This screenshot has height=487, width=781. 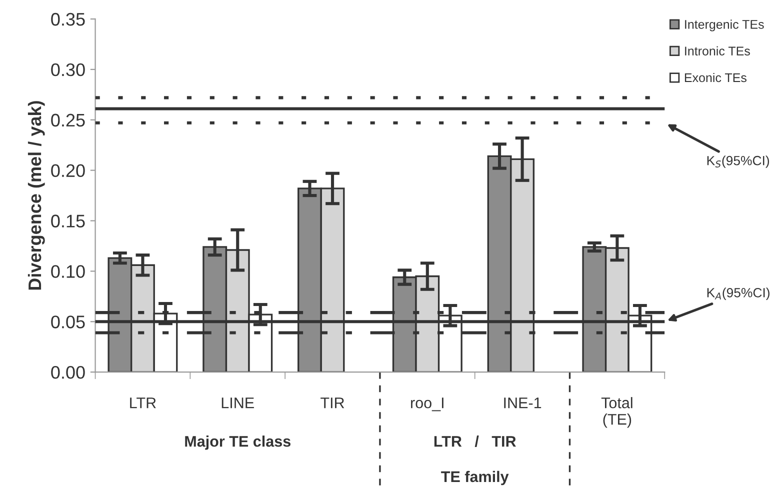 I want to click on y-axis-title: Divergence (mel / yak), so click(x=36, y=195).